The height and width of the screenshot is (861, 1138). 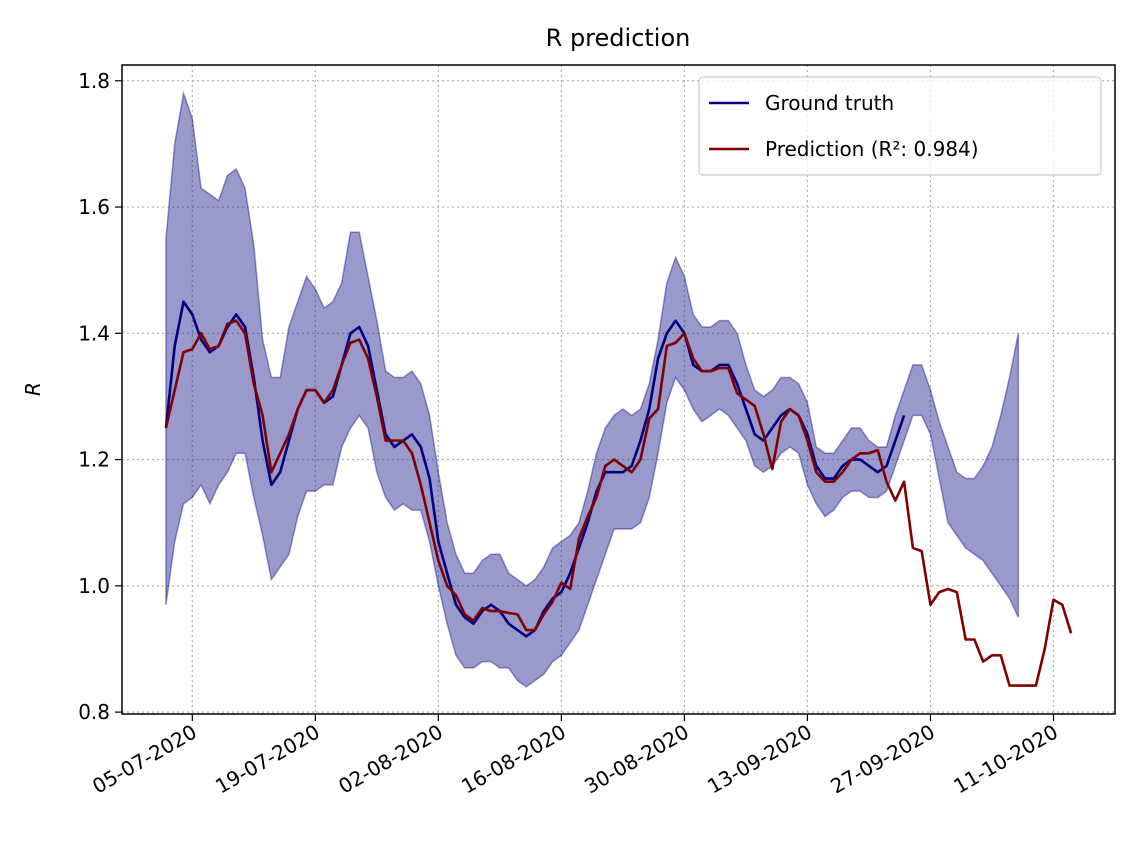 I want to click on y-tick-label: 1.0, so click(x=94, y=586).